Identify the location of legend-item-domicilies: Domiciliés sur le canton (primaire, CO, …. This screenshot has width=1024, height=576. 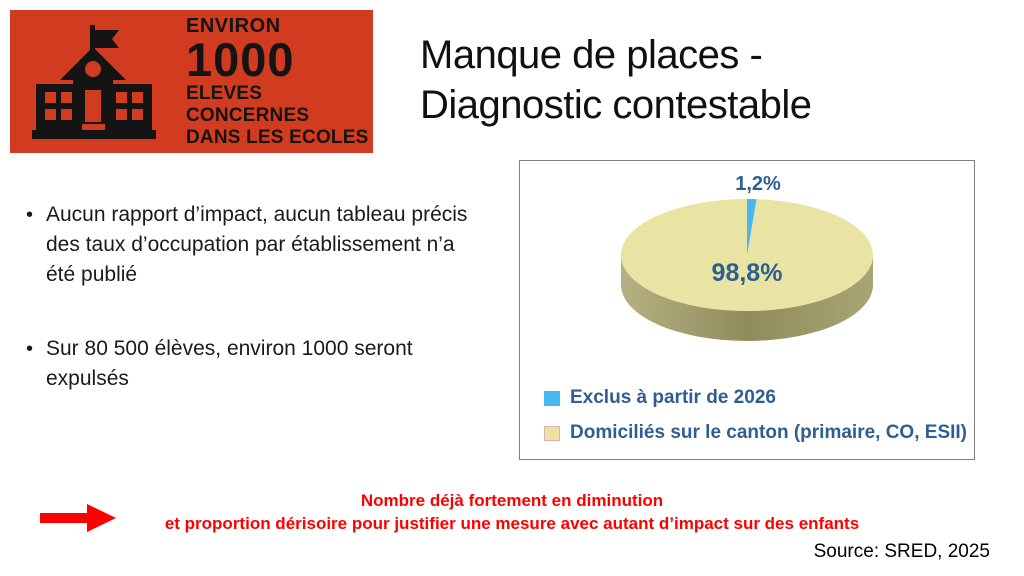
(755, 433).